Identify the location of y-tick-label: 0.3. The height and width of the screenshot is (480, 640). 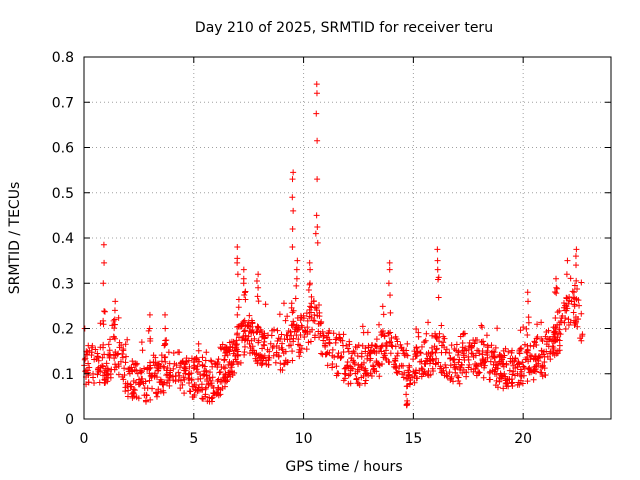
(63, 284).